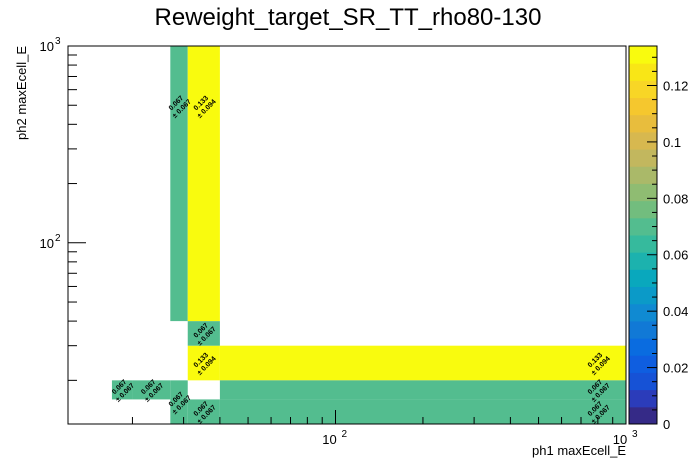 The width and height of the screenshot is (696, 472). Describe the element at coordinates (675, 311) in the screenshot. I see `colorbar-tick-label: 0.04` at that location.